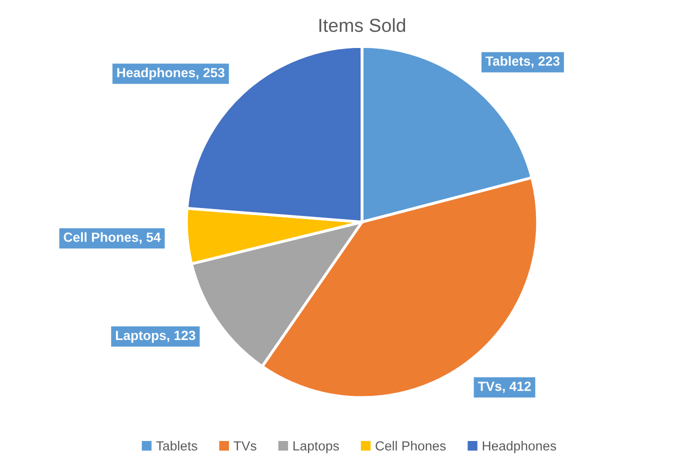  Describe the element at coordinates (519, 447) in the screenshot. I see `legend-label: Headphones` at that location.